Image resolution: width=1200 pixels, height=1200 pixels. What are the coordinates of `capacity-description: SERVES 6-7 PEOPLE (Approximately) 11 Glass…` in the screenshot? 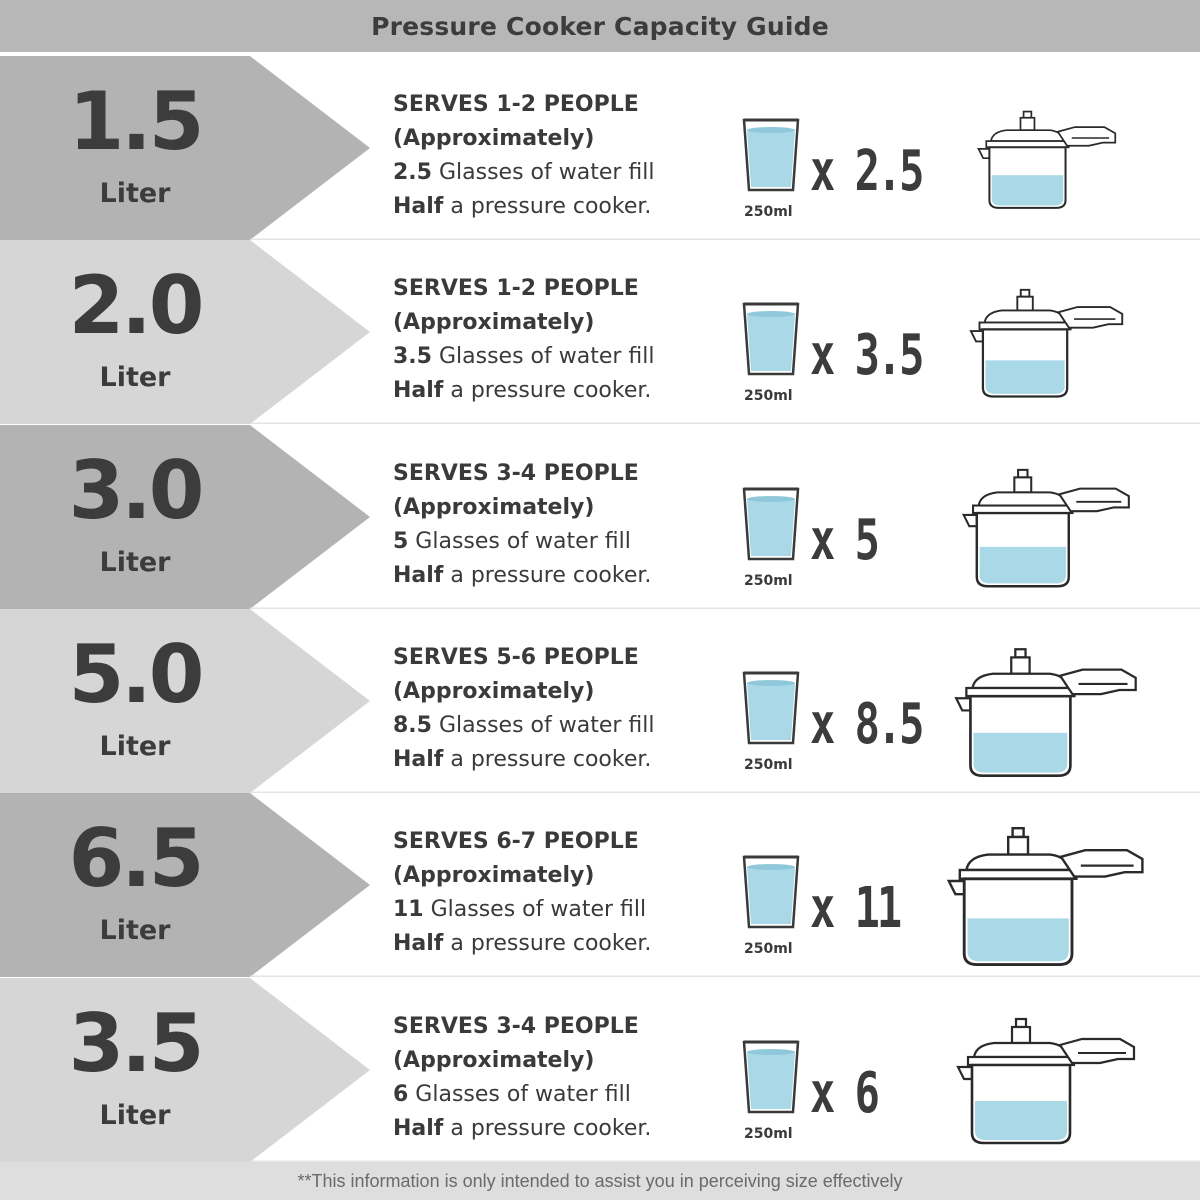 It's located at (563, 893).